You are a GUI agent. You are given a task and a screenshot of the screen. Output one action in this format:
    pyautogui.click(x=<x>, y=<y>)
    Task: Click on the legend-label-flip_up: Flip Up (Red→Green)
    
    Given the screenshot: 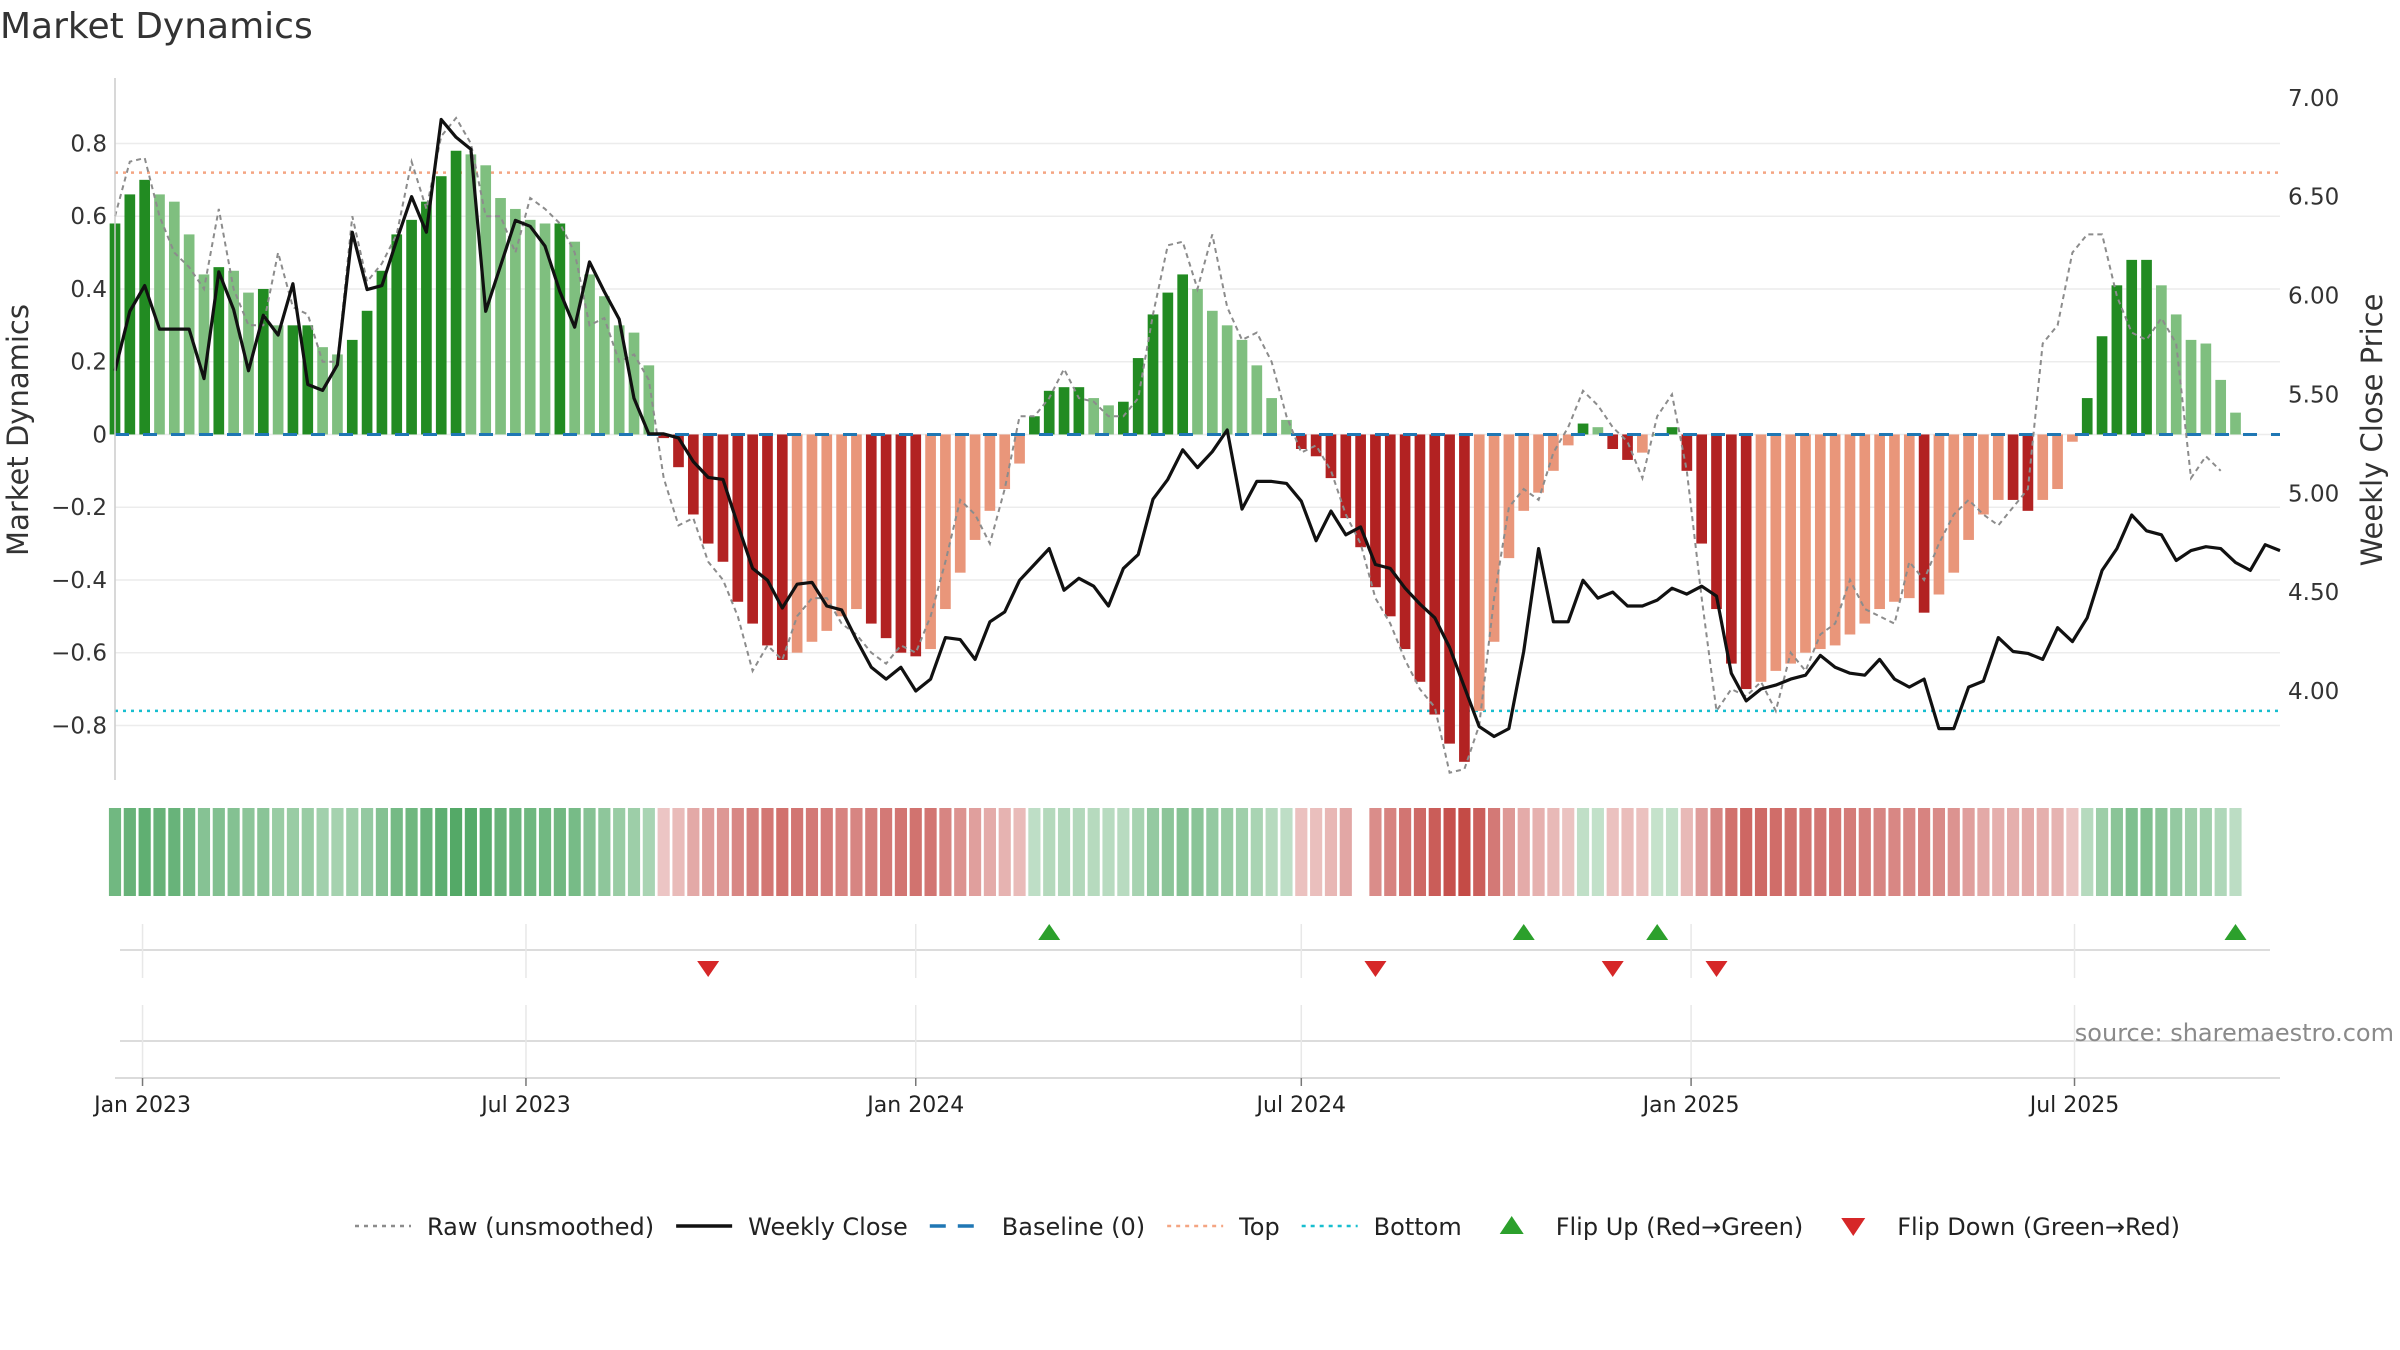 What is the action you would take?
    pyautogui.click(x=1680, y=1227)
    